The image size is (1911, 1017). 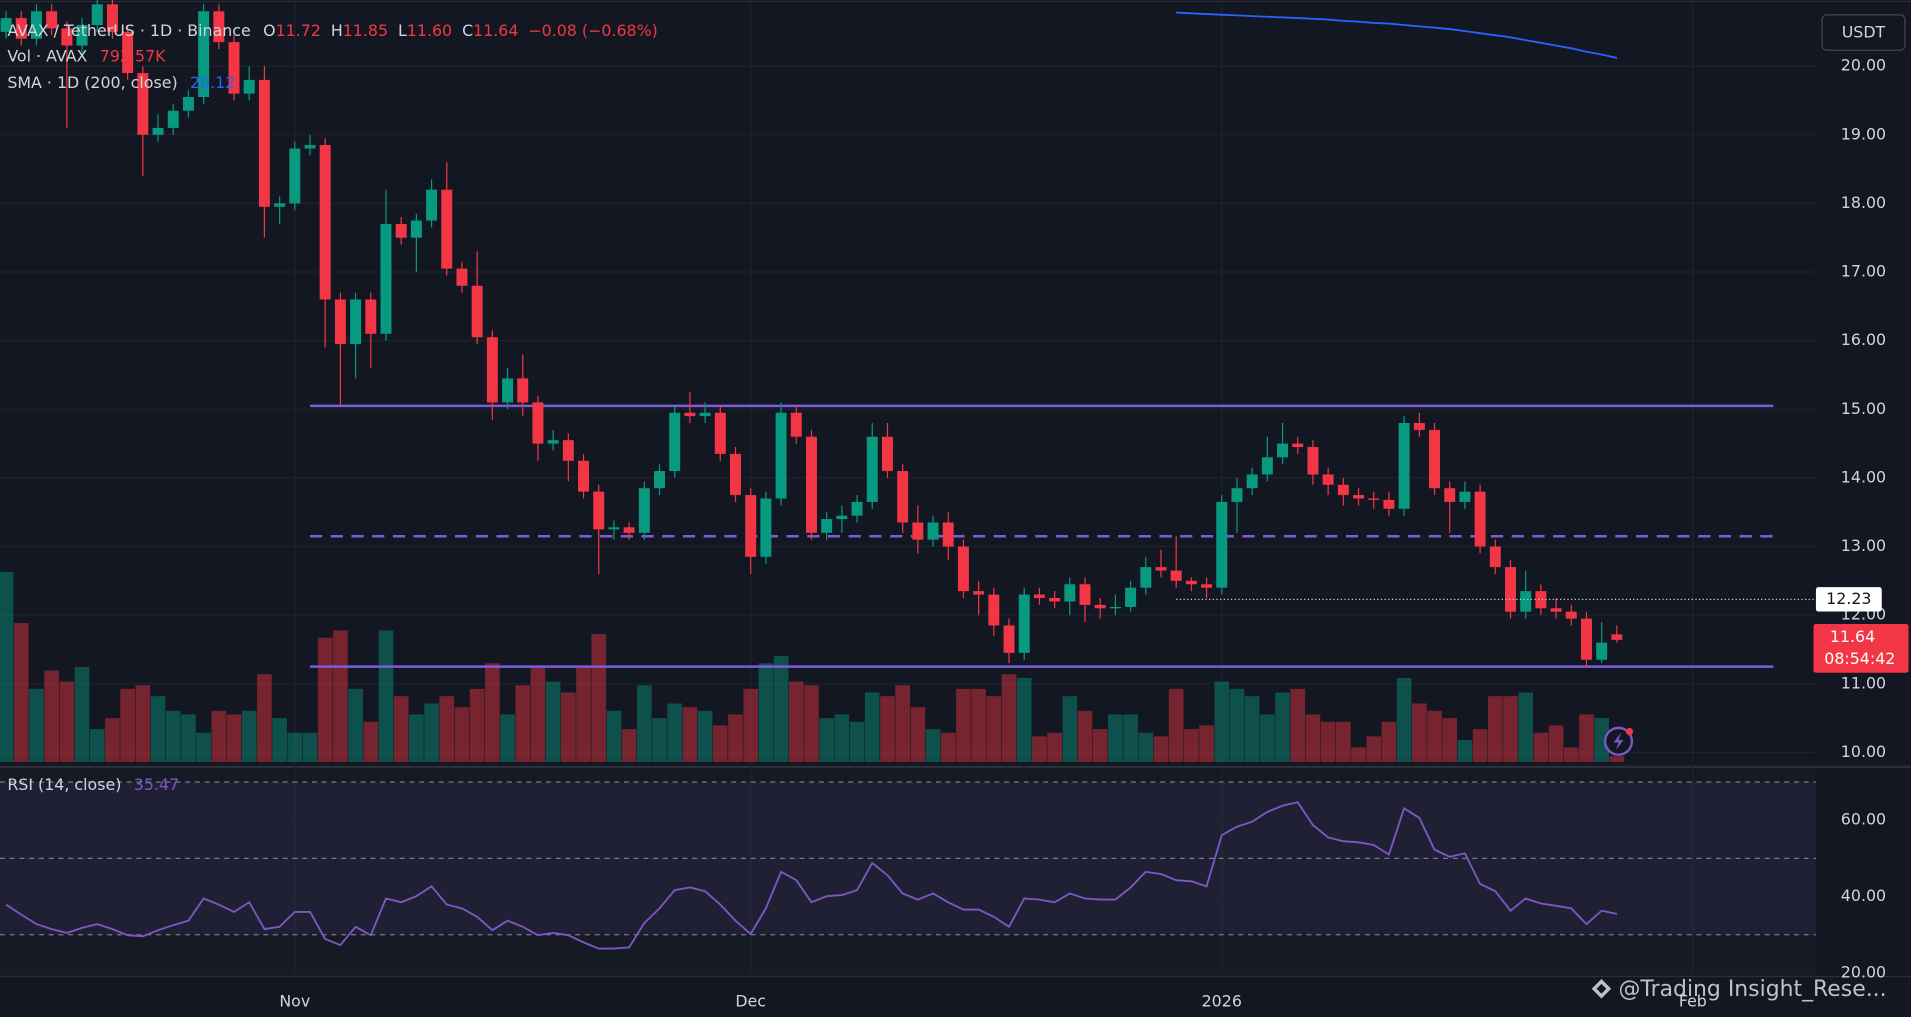 I want to click on marker-label: 12.23, so click(x=1848, y=598).